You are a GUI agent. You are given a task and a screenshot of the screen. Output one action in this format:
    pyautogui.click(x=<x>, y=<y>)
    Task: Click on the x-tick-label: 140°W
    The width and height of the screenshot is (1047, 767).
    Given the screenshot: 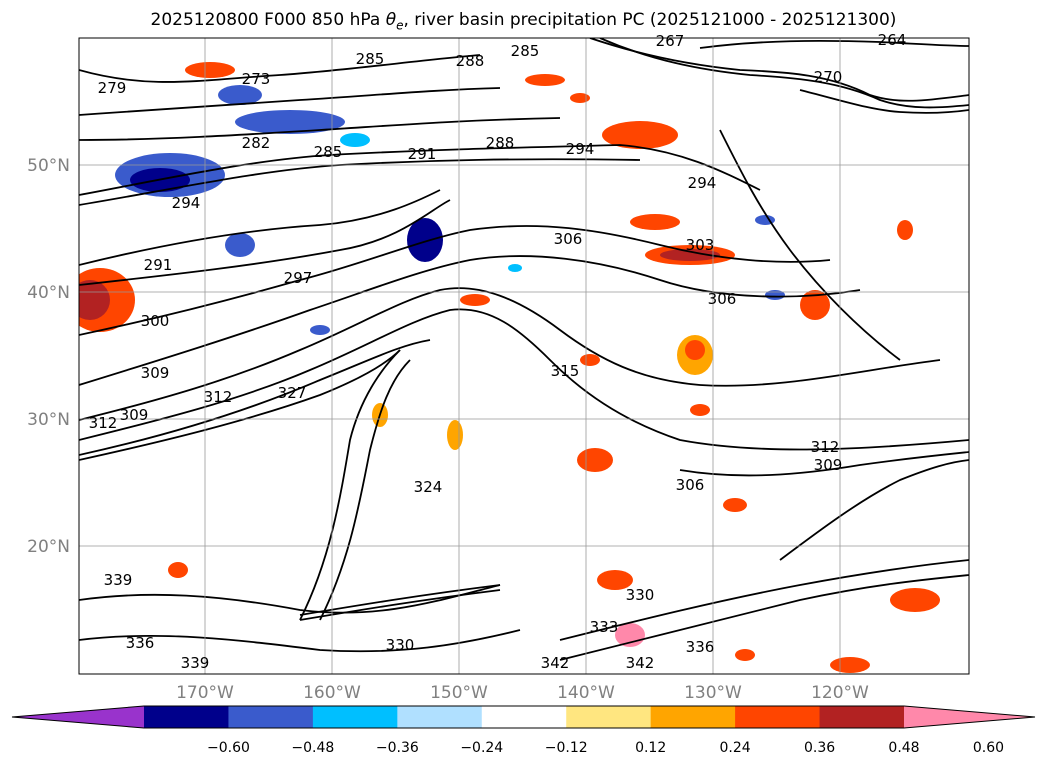 What is the action you would take?
    pyautogui.click(x=586, y=693)
    